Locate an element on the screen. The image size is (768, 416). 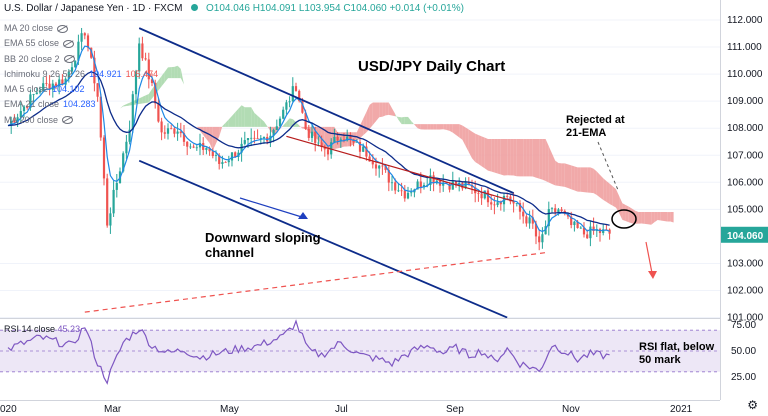
resistance-line is located at coordinates (400, 168).